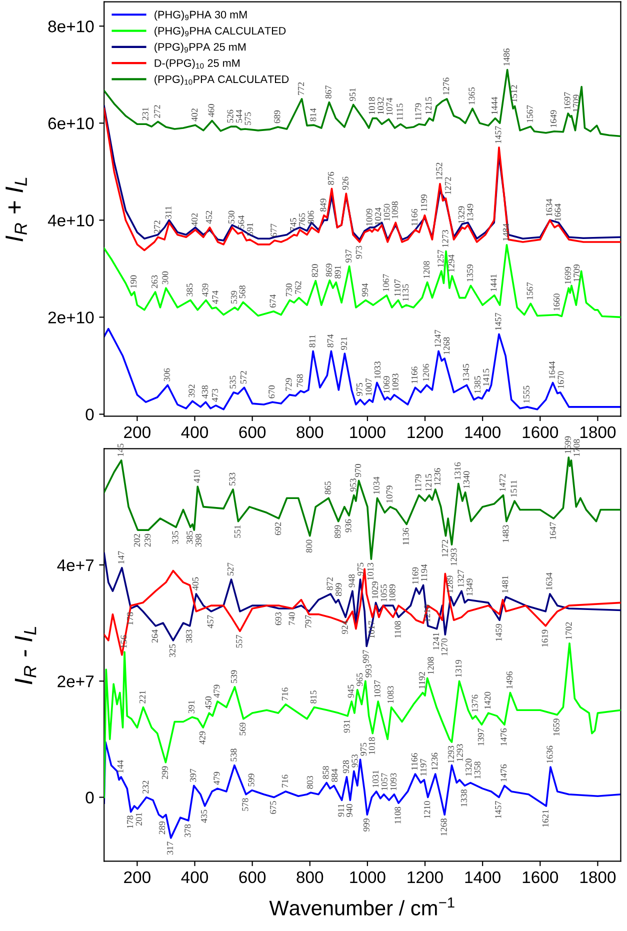 The image size is (627, 931). I want to click on annotation: 1013, so click(370, 571).